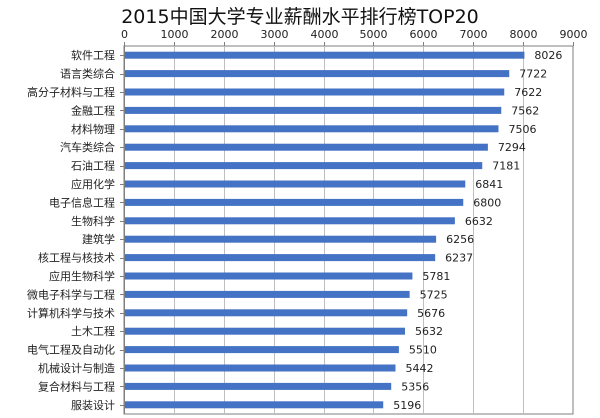 The height and width of the screenshot is (418, 600). Describe the element at coordinates (93, 110) in the screenshot. I see `category-label: 金融工程` at that location.